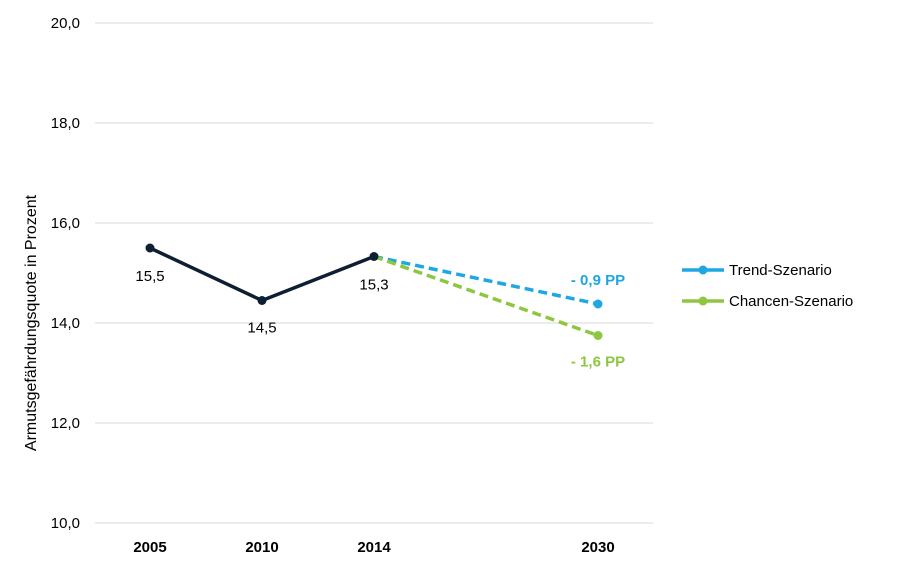 This screenshot has width=899, height=586. I want to click on y-axis-ticks: 10,0 12,0 14,0 16,0 18,0 20,0, so click(65, 273).